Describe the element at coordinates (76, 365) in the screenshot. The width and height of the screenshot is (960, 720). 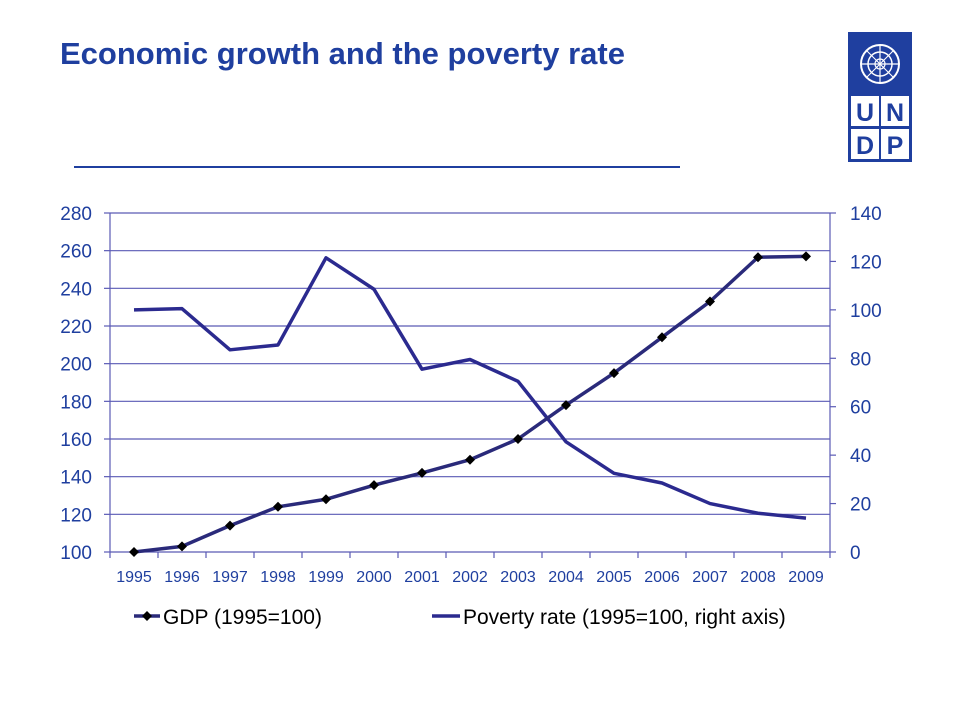
I see `left-tick-label: 200` at that location.